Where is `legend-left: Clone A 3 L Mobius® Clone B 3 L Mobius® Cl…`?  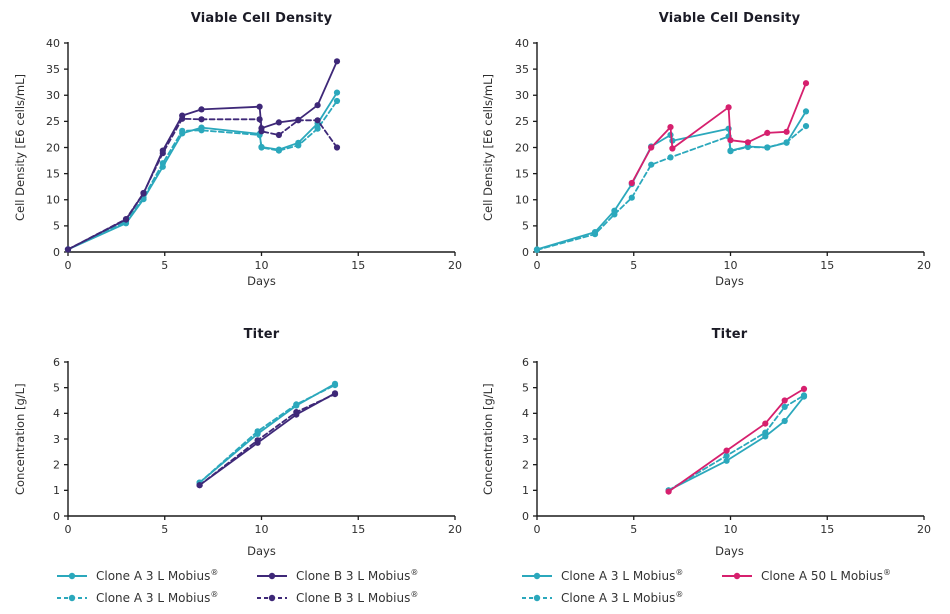
legend-left: Clone A 3 L Mobius® Clone B 3 L Mobius® Cl… is located at coordinates (261, 587).